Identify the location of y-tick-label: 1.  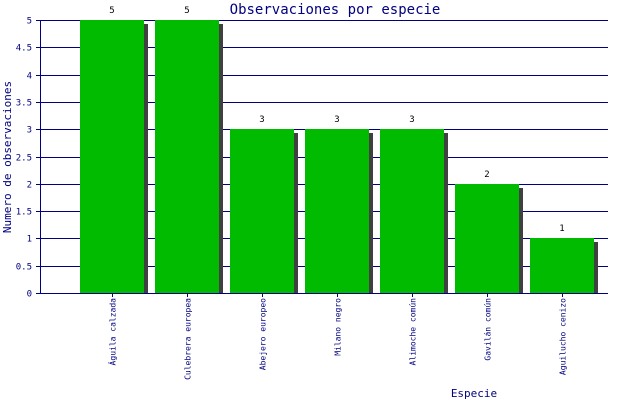
(29, 240).